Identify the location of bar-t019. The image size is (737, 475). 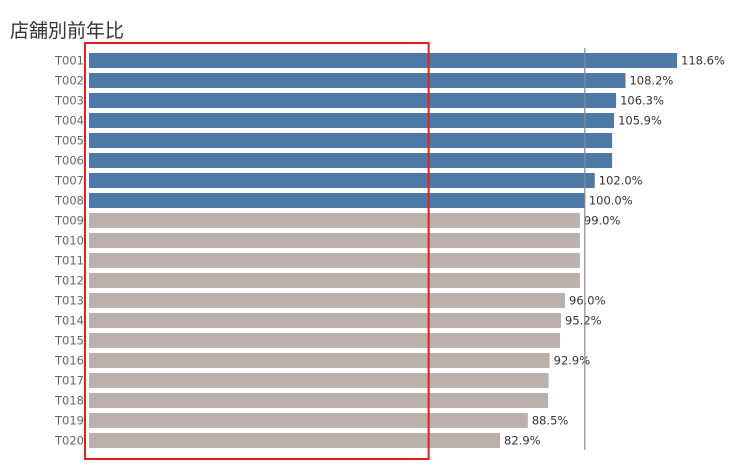
(308, 420).